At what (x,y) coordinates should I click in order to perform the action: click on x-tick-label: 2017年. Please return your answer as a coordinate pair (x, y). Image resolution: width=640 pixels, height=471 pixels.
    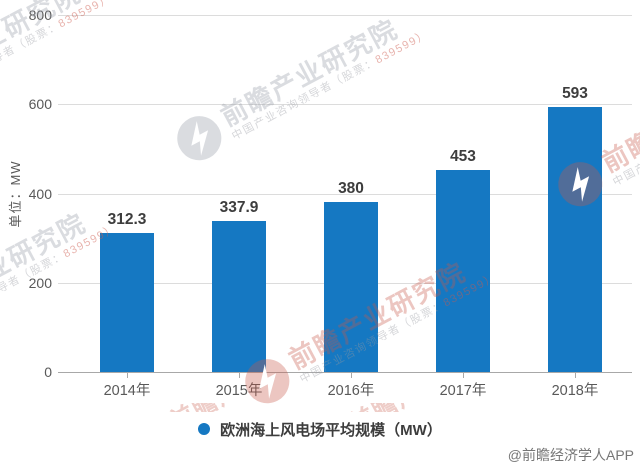
    Looking at the image, I should click on (463, 391).